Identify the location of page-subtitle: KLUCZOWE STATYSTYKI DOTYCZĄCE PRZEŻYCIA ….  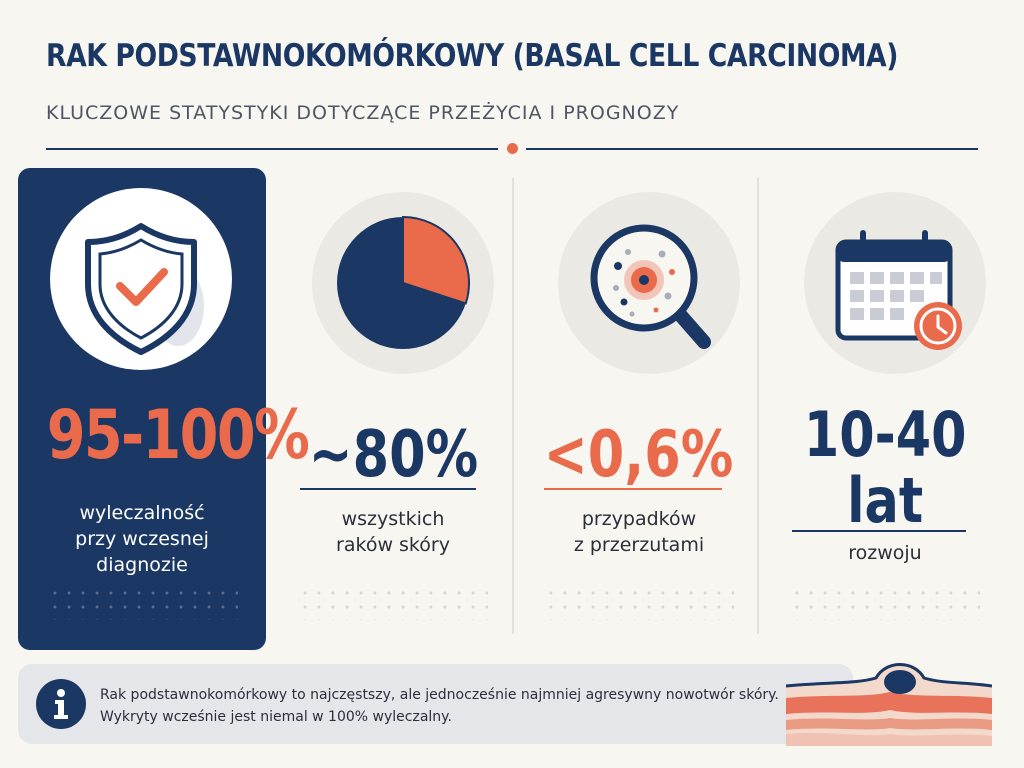
(363, 113).